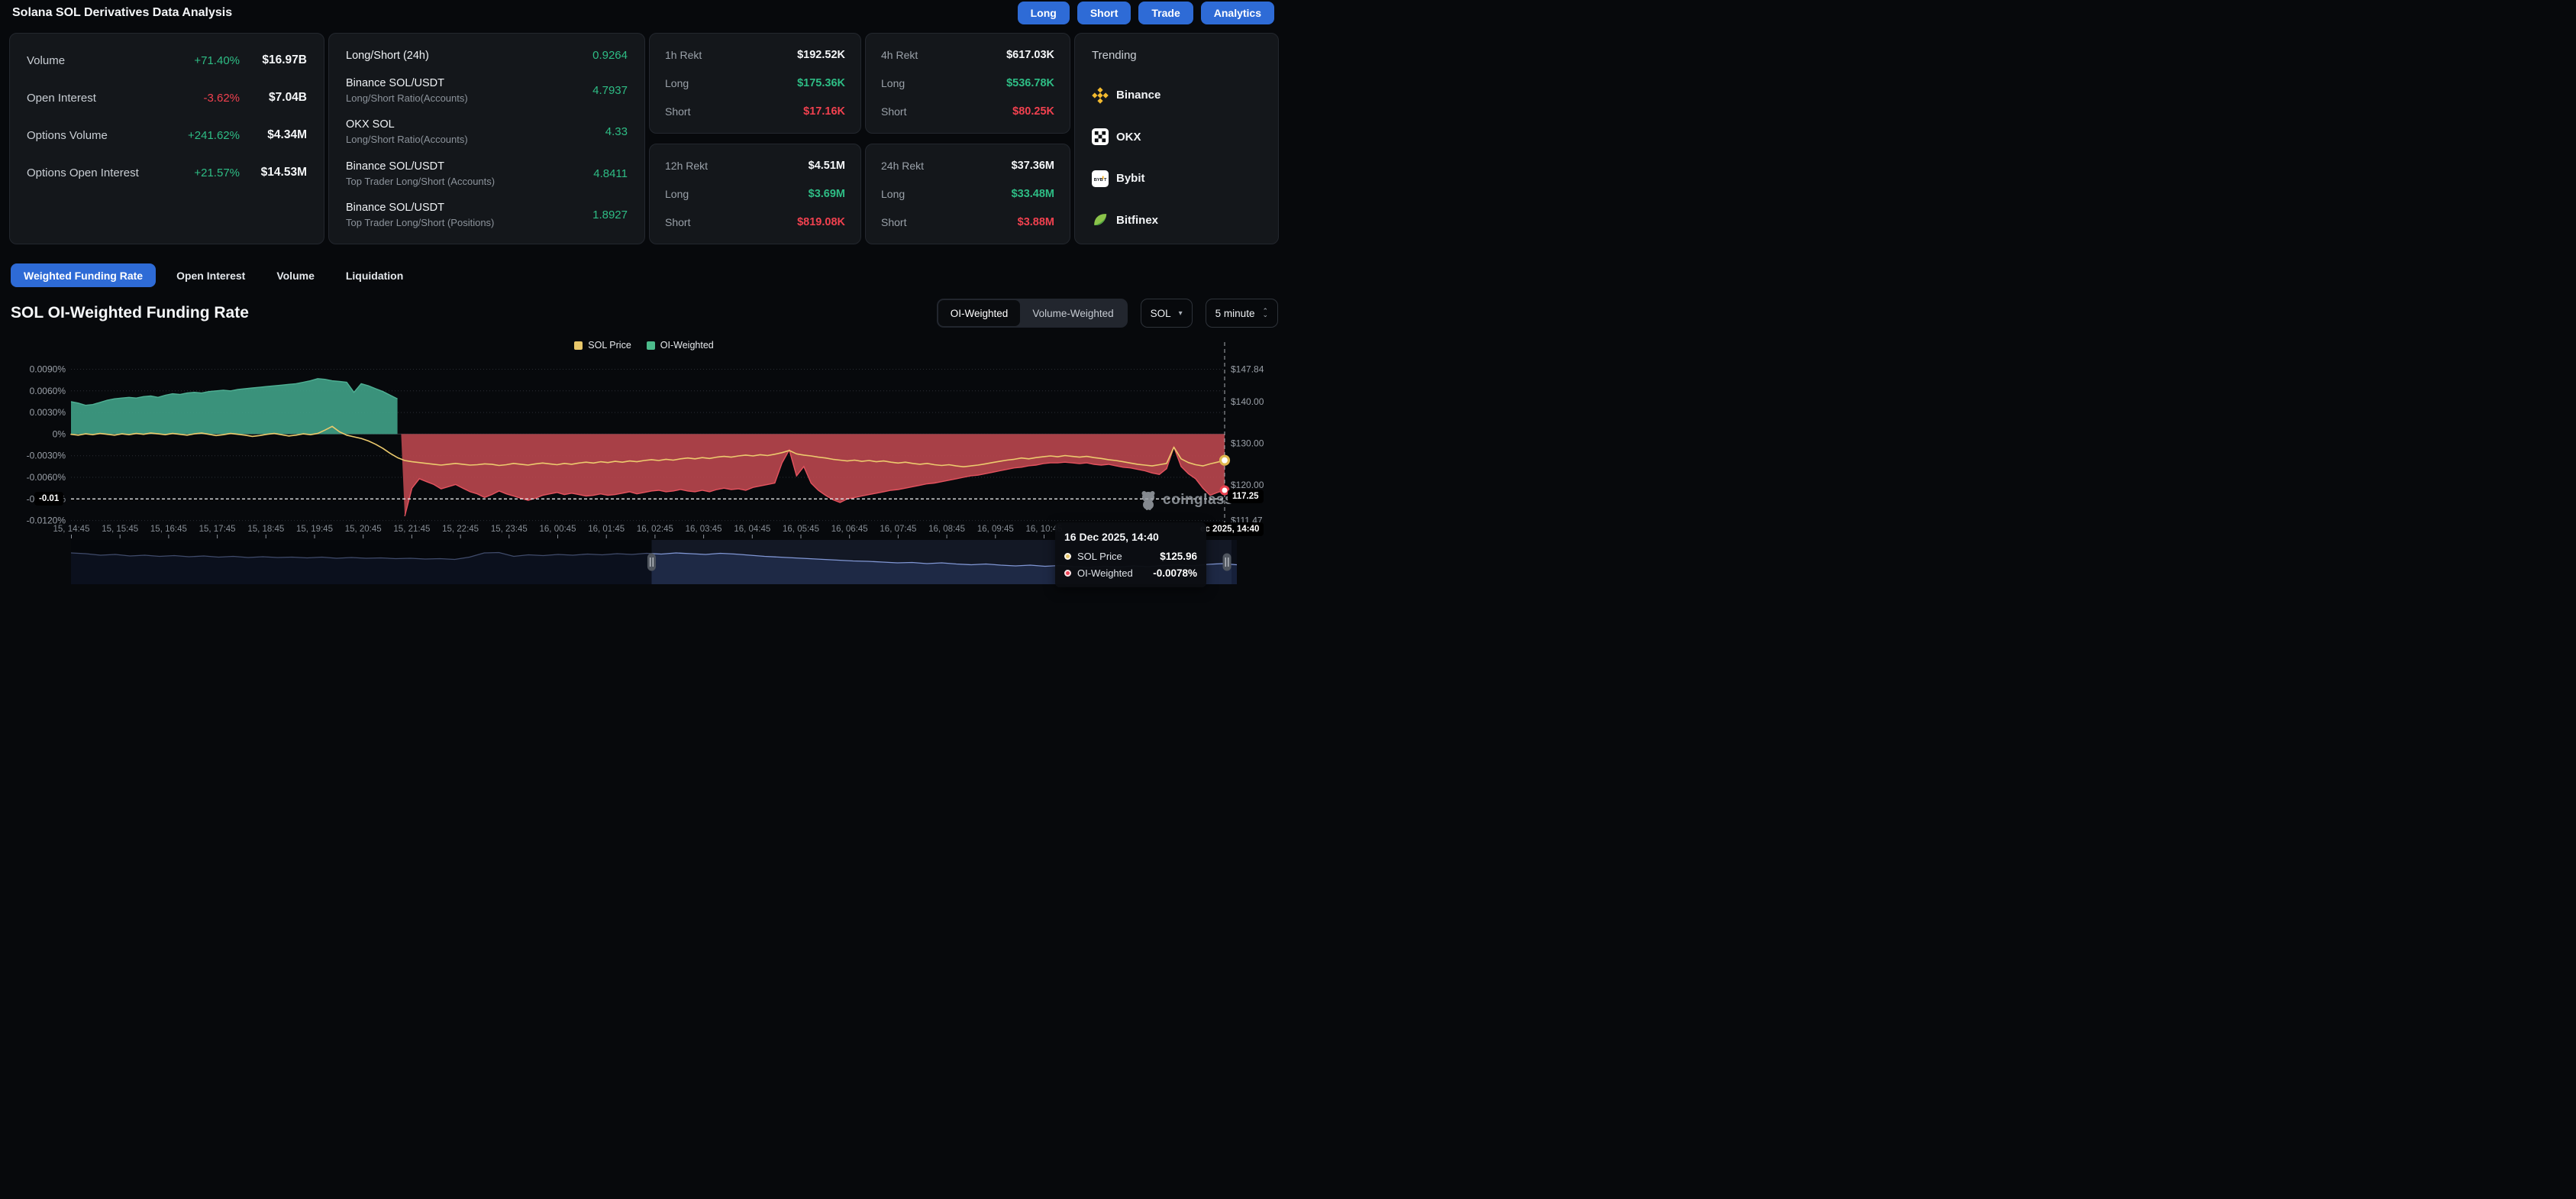 Image resolution: width=2576 pixels, height=1199 pixels. Describe the element at coordinates (1160, 313) in the screenshot. I see `symbol-select-value: SOL` at that location.